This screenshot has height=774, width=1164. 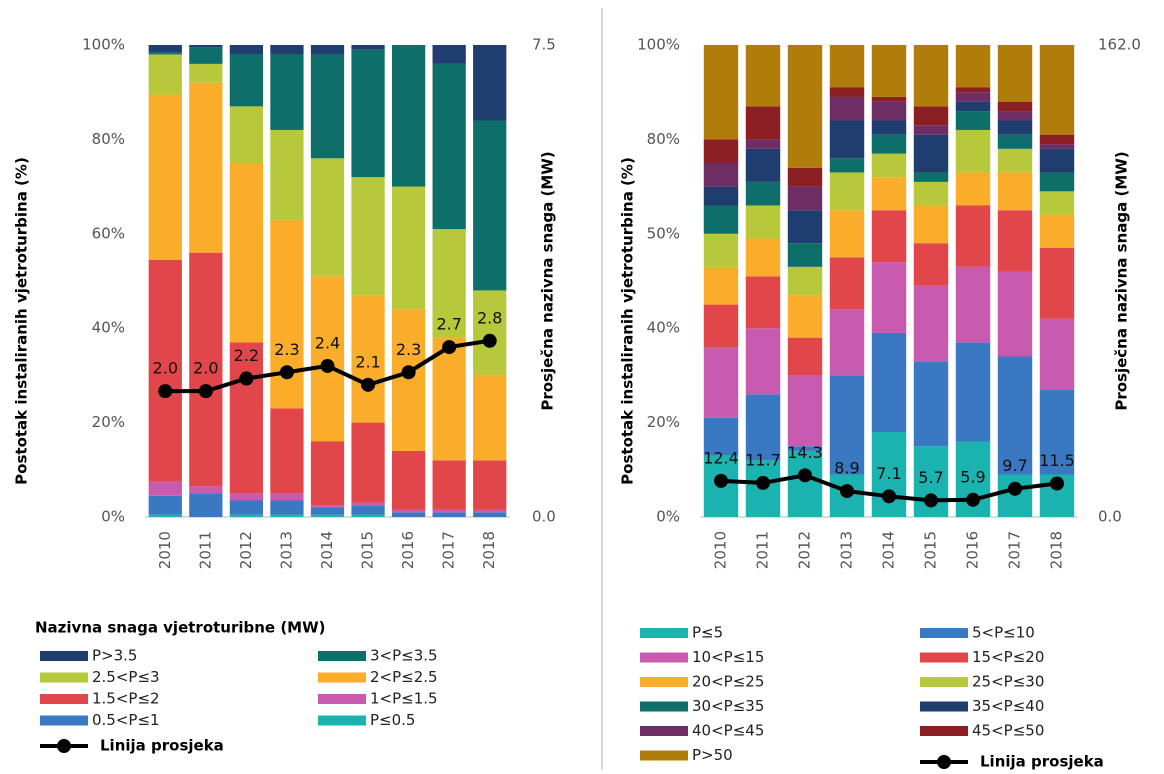 What do you see at coordinates (404, 656) in the screenshot?
I see `legend-label: 3<P≤3.5` at bounding box center [404, 656].